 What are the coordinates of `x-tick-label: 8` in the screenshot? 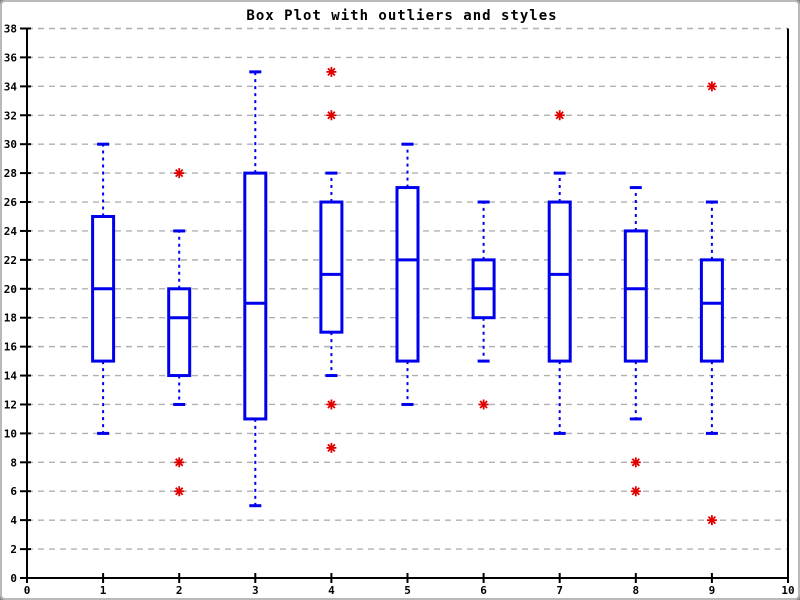 It's located at (635, 590).